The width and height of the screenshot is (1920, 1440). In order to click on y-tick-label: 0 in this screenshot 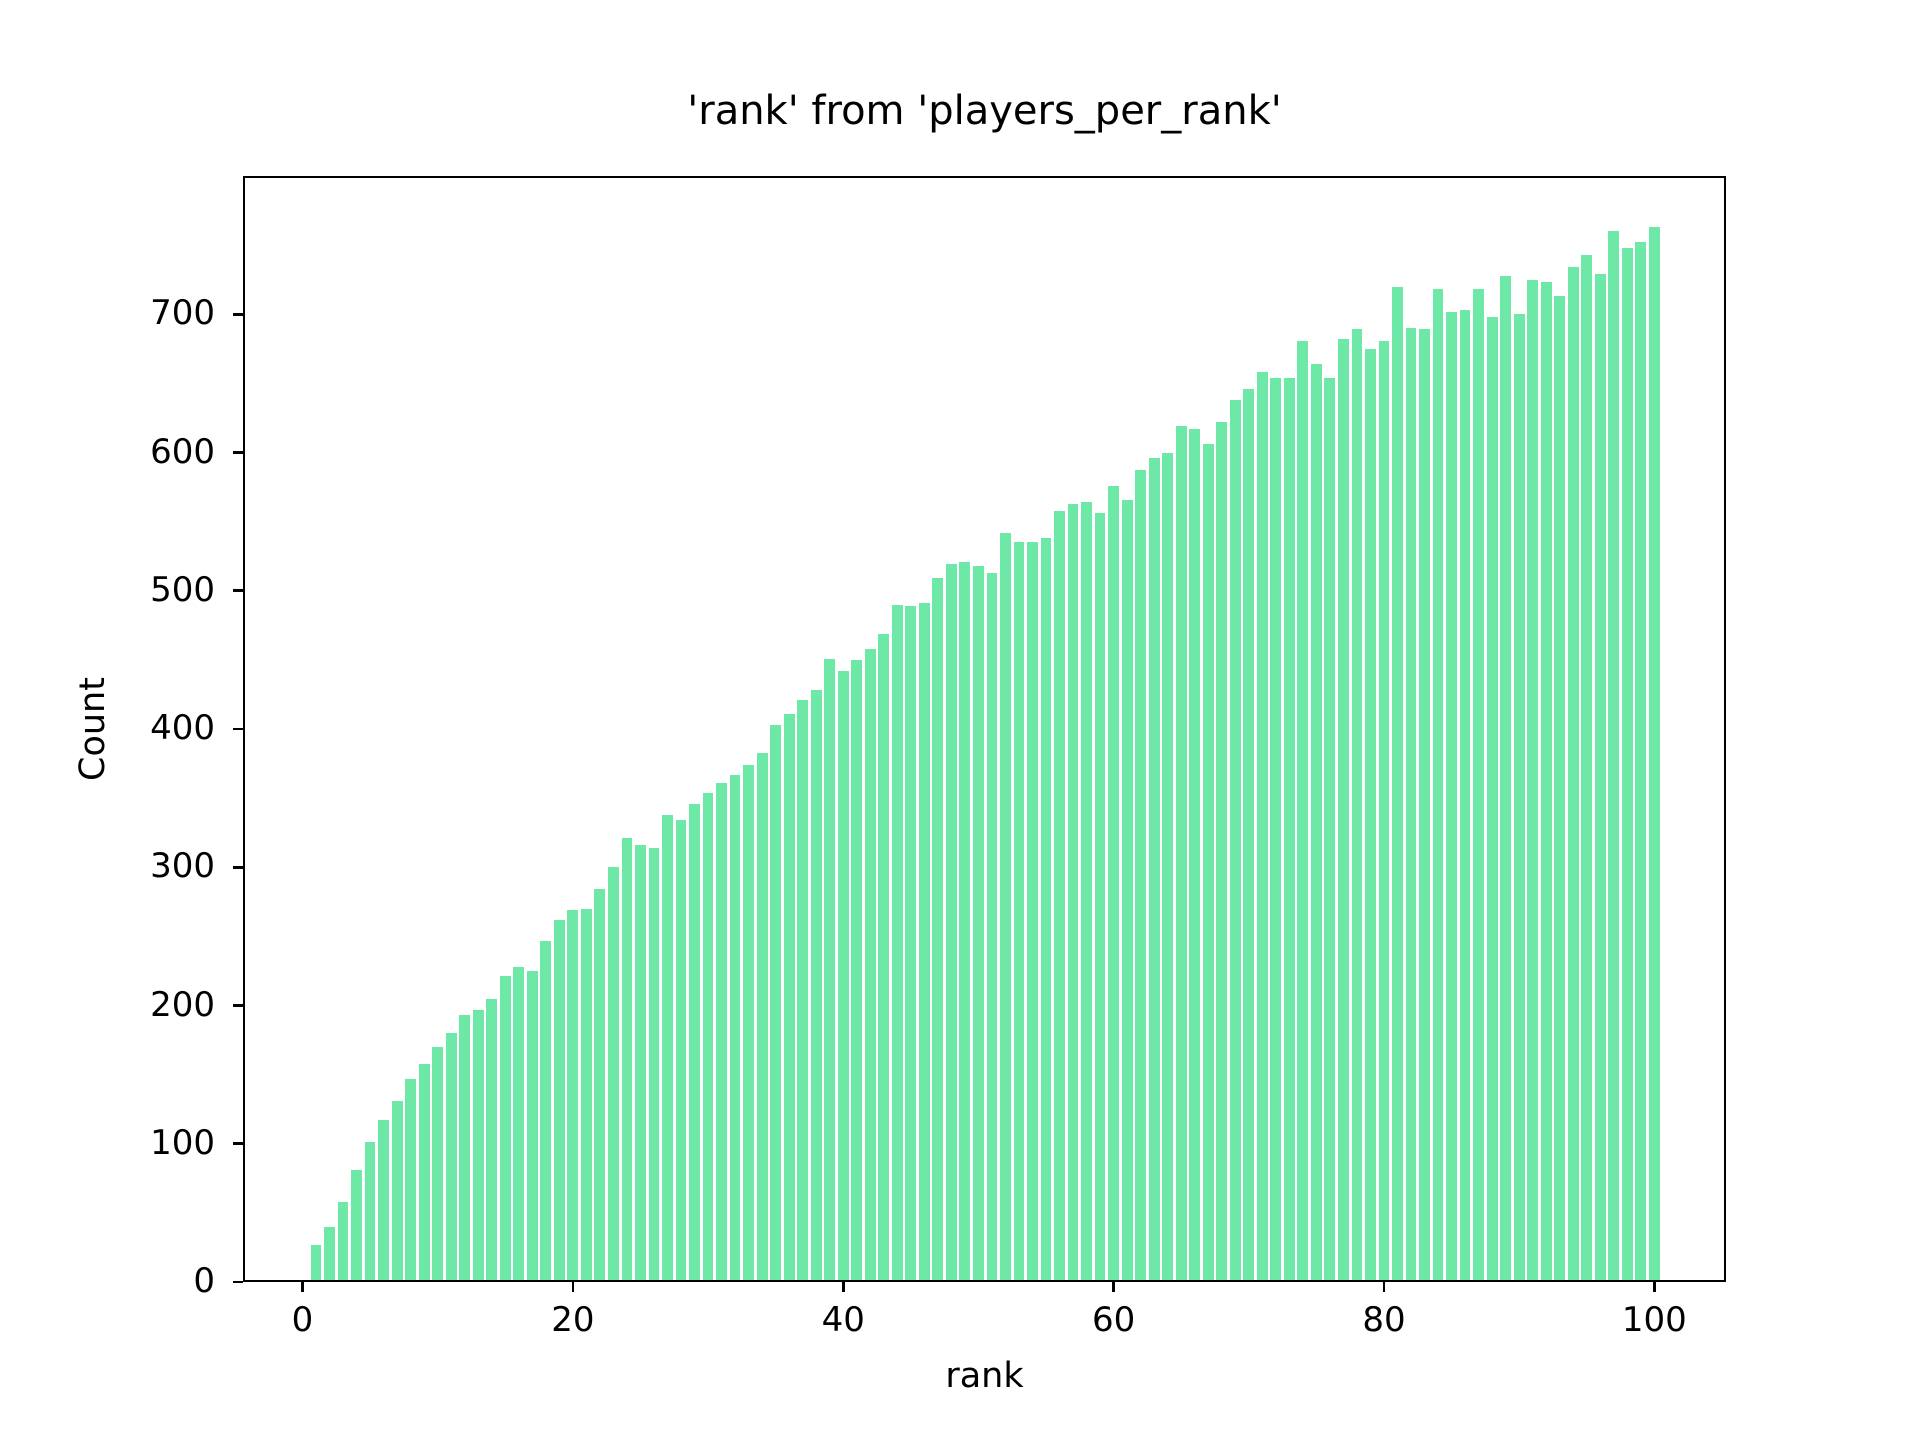, I will do `click(204, 1281)`.